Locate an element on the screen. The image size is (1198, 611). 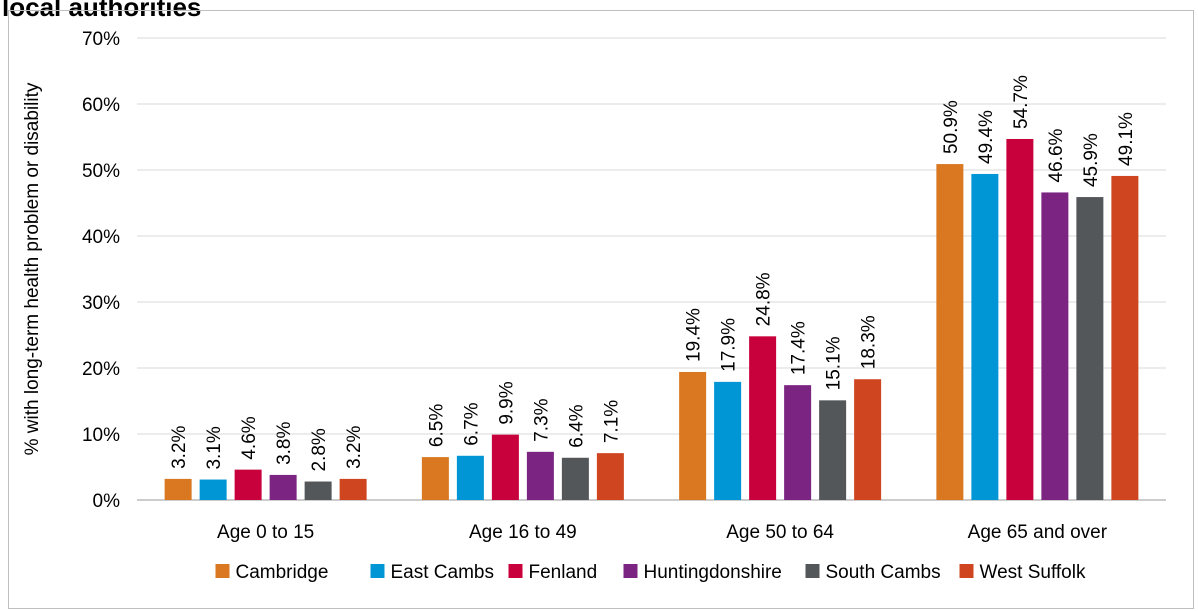
legend-label: Cambridge is located at coordinates (282, 572).